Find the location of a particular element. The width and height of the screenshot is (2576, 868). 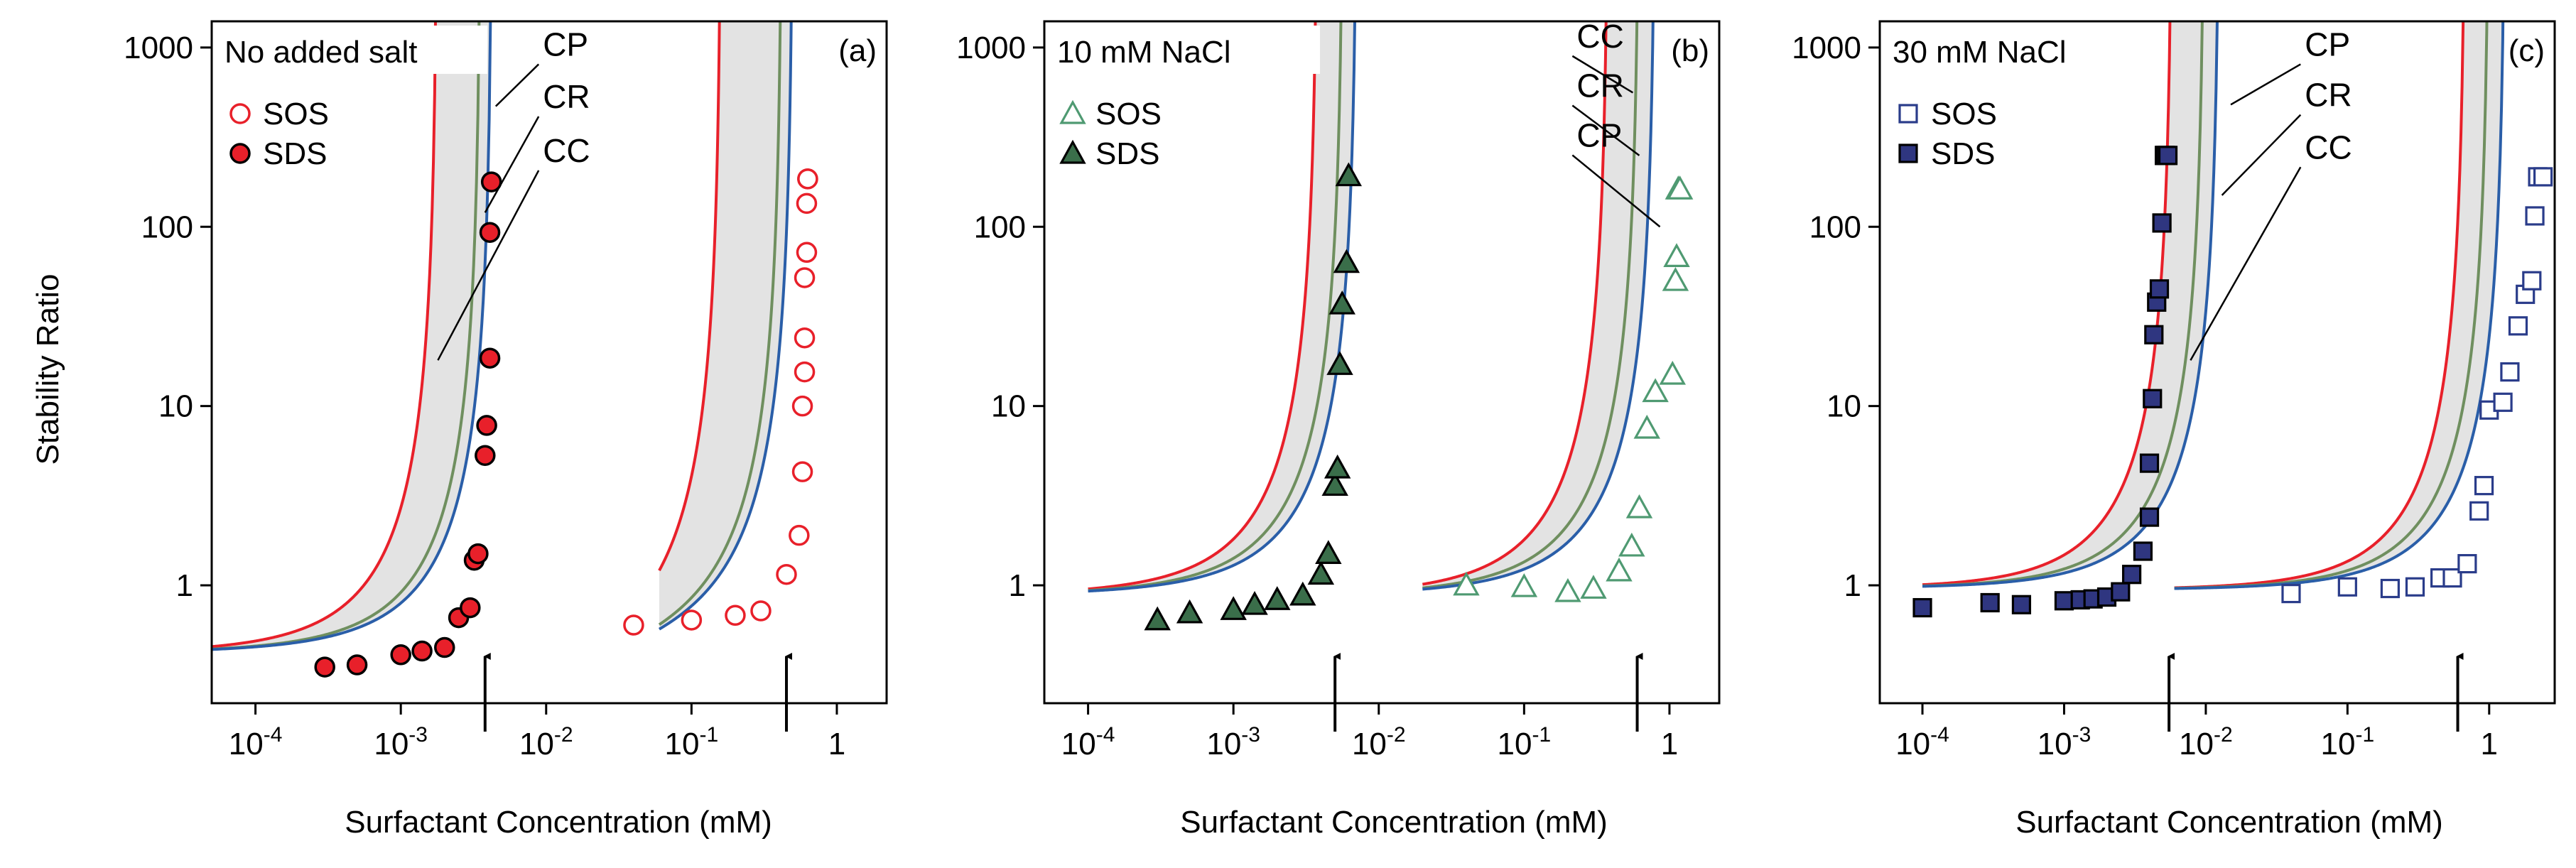

legend-title: 30 mM NaCl is located at coordinates (1980, 52).